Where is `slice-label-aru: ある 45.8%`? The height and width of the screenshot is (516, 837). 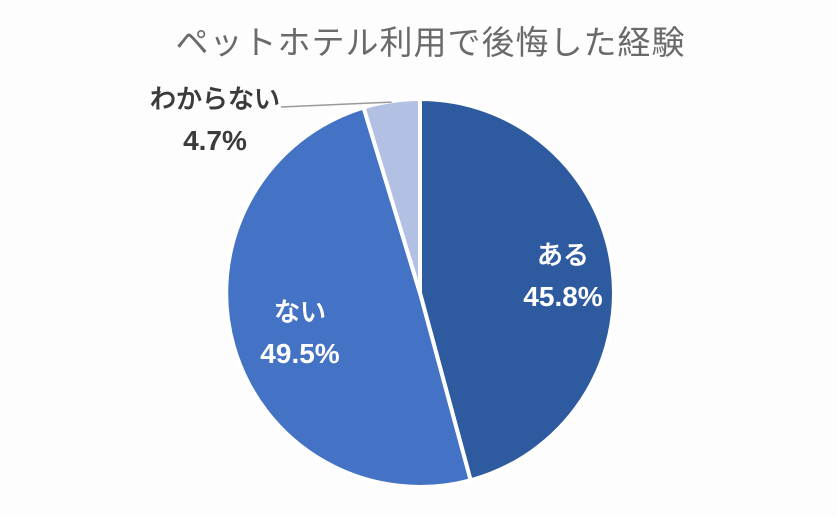 slice-label-aru: ある 45.8% is located at coordinates (563, 276).